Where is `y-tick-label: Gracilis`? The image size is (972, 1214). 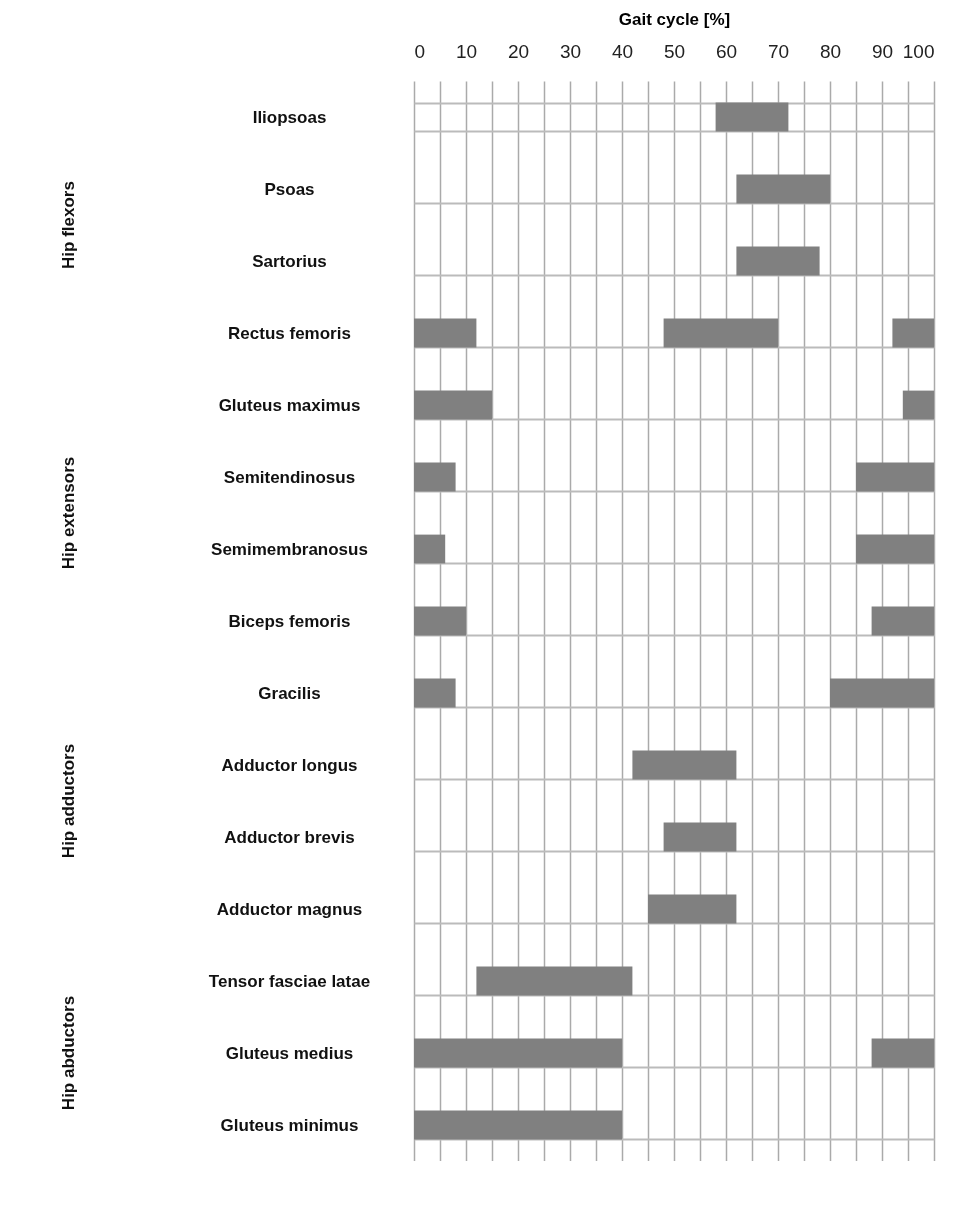
y-tick-label: Gracilis is located at coordinates (289, 693).